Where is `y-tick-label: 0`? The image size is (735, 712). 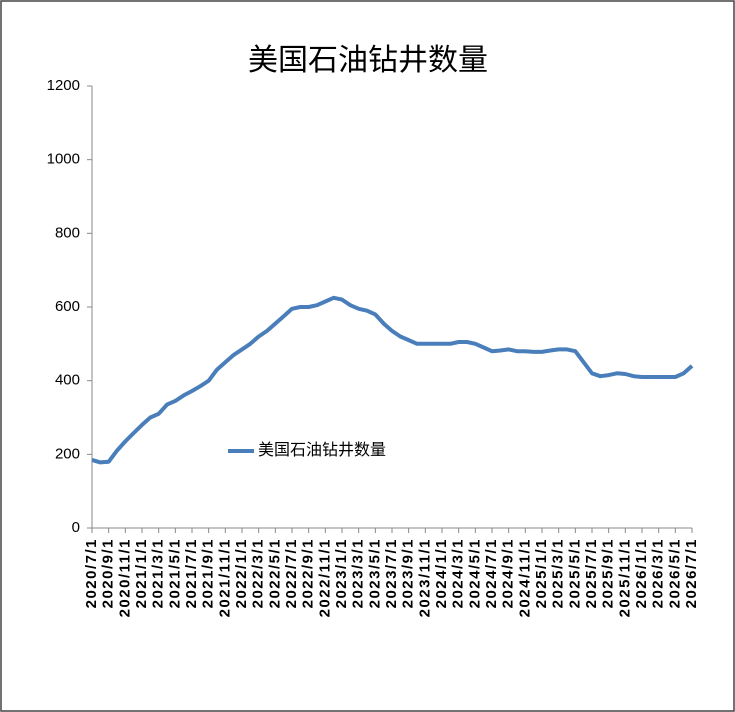 y-tick-label: 0 is located at coordinates (76, 527).